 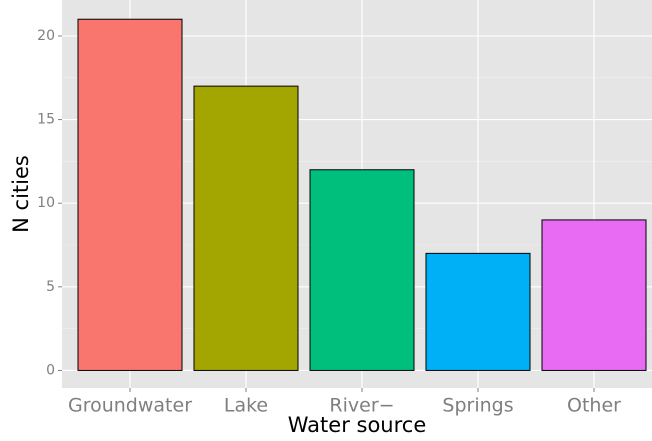 I want to click on x-tick-label: Groundwater, so click(x=130, y=406).